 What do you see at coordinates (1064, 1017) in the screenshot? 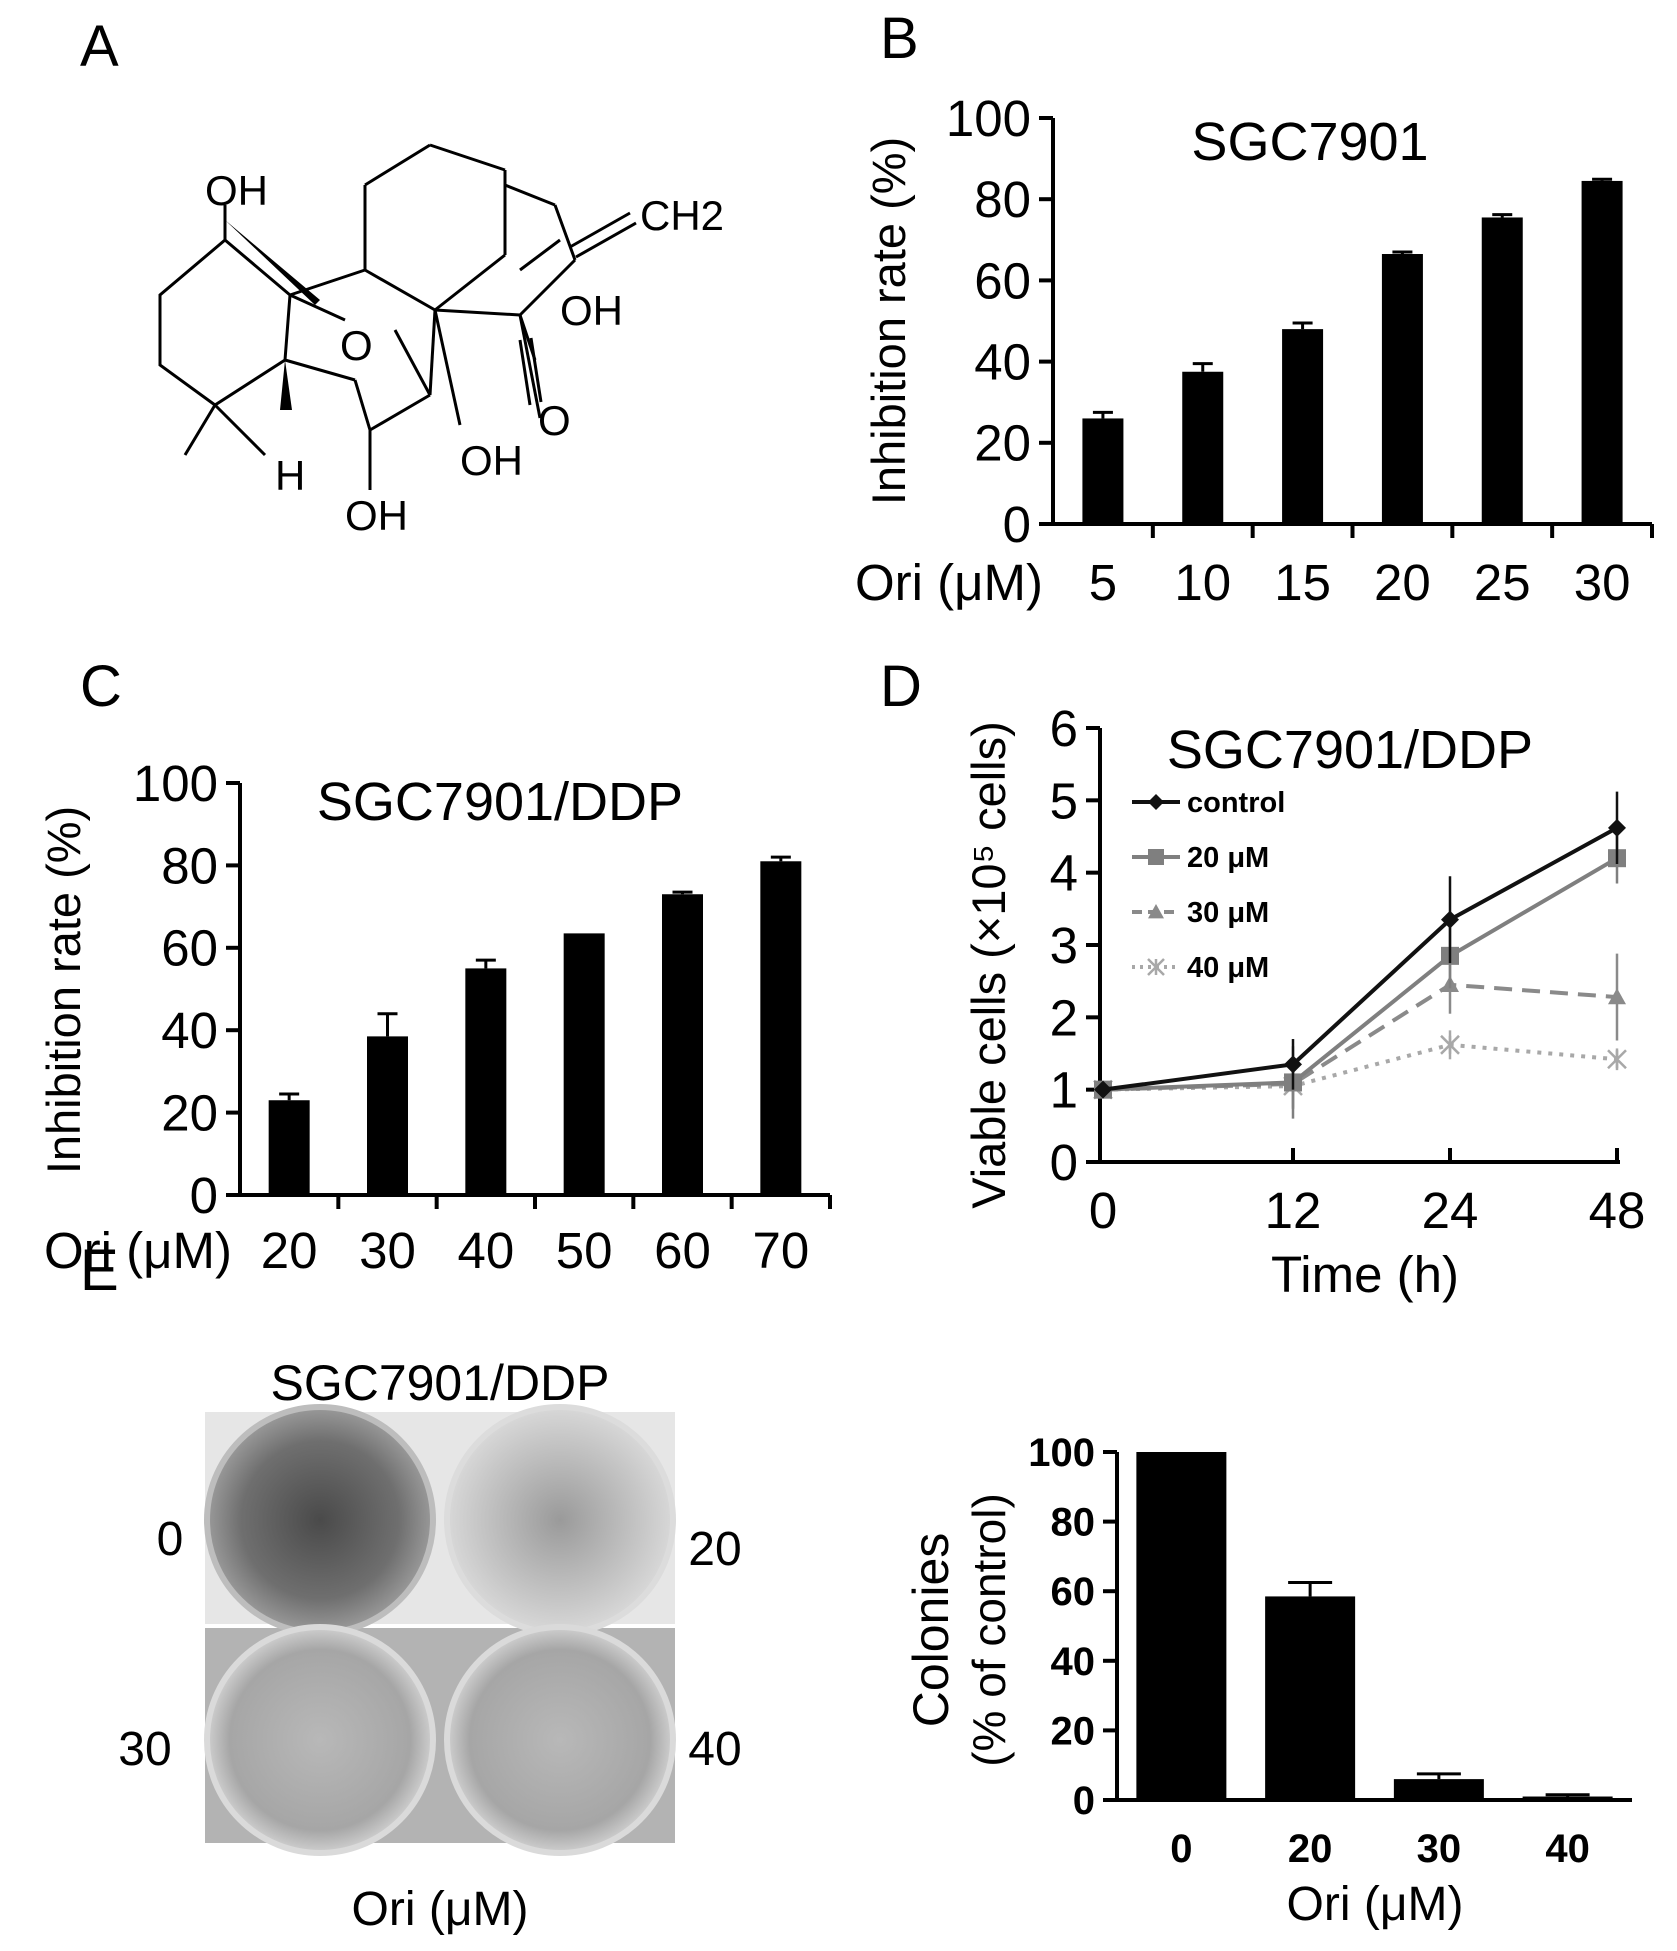
I see `y-tick-label: 2` at bounding box center [1064, 1017].